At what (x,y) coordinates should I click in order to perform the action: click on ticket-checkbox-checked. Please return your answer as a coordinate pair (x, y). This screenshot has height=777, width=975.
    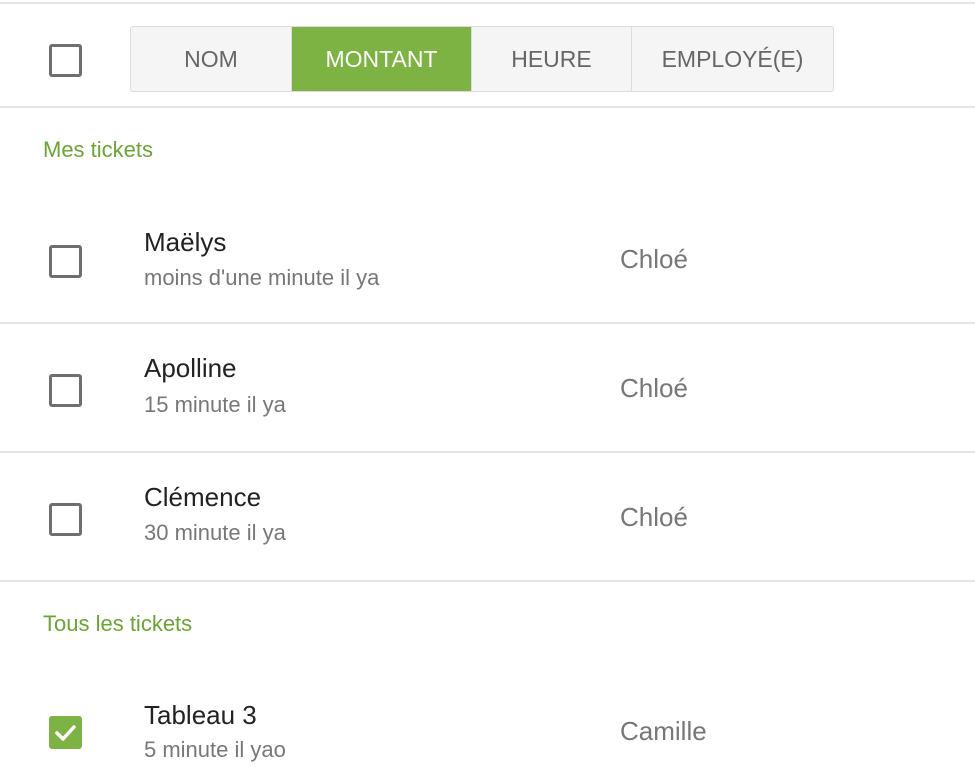
    Looking at the image, I should click on (65, 732).